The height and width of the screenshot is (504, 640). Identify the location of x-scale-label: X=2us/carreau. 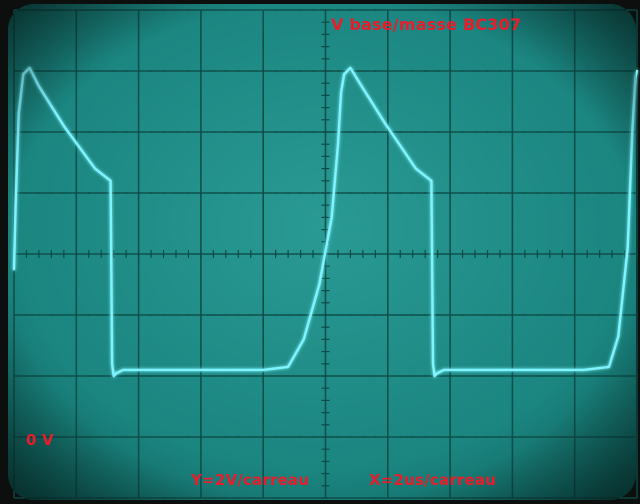
(433, 480).